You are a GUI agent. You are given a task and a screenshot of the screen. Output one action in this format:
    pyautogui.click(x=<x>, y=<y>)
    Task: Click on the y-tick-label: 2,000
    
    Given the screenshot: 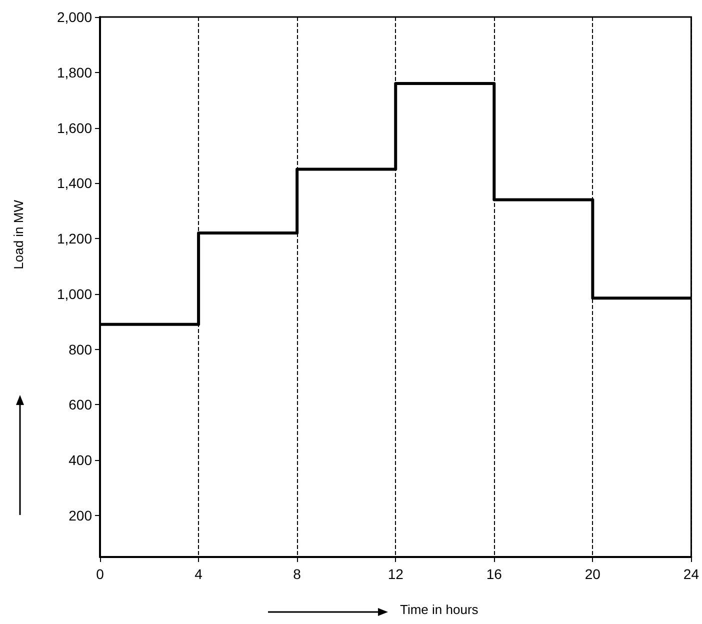 What is the action you would take?
    pyautogui.click(x=74, y=17)
    